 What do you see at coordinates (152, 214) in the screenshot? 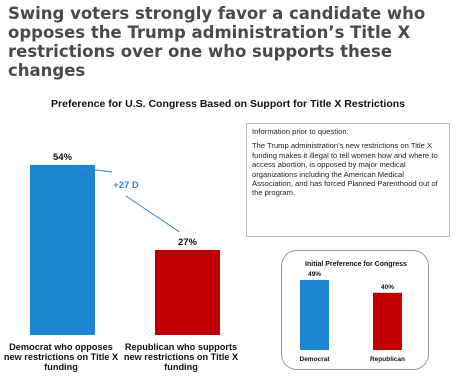
I see `connector-line-lower` at bounding box center [152, 214].